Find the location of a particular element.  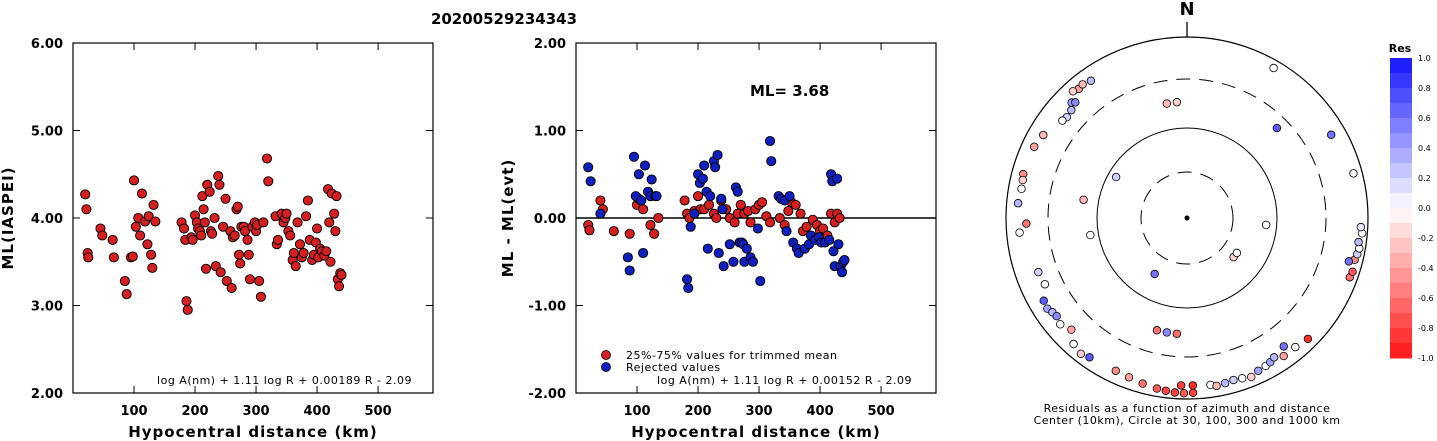

ml-event-annotation: ML= 3.68 is located at coordinates (789, 91).